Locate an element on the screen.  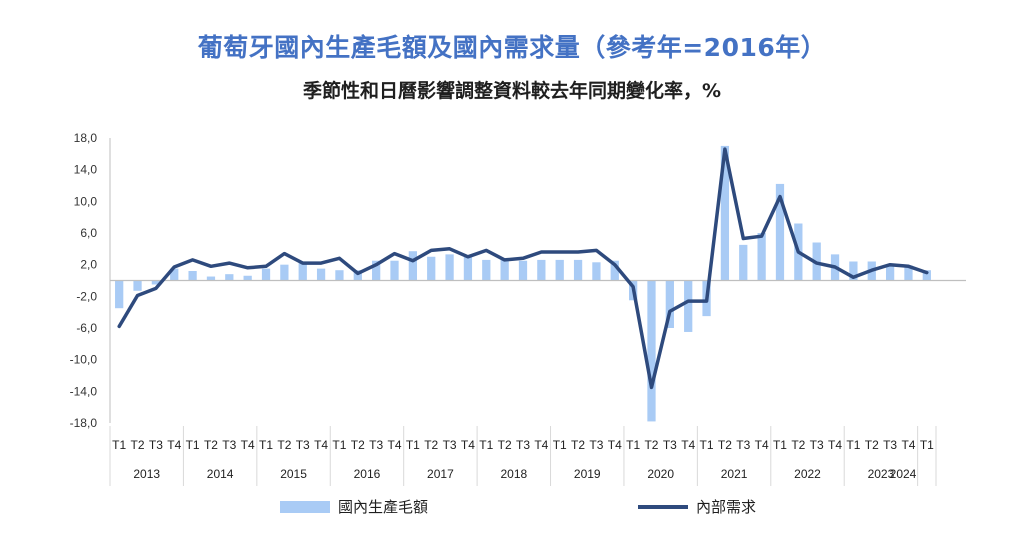
x-year-label: 2015 is located at coordinates (293, 474).